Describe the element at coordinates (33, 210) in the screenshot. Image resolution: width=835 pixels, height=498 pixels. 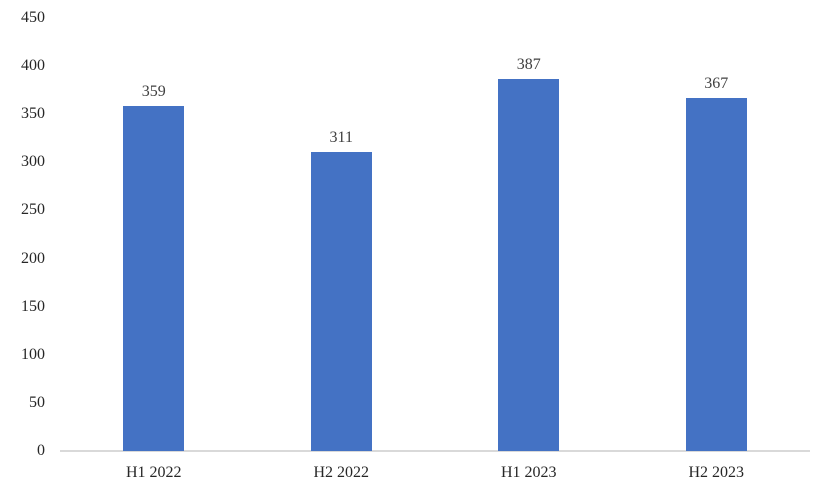
I see `y-axis-tick-label: 250` at that location.